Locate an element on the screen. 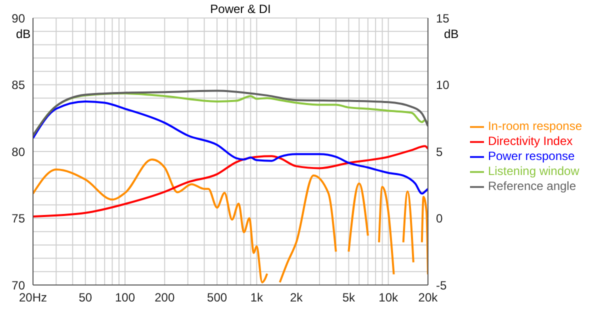 The image size is (600, 313). legend-label: In-room response is located at coordinates (535, 126).